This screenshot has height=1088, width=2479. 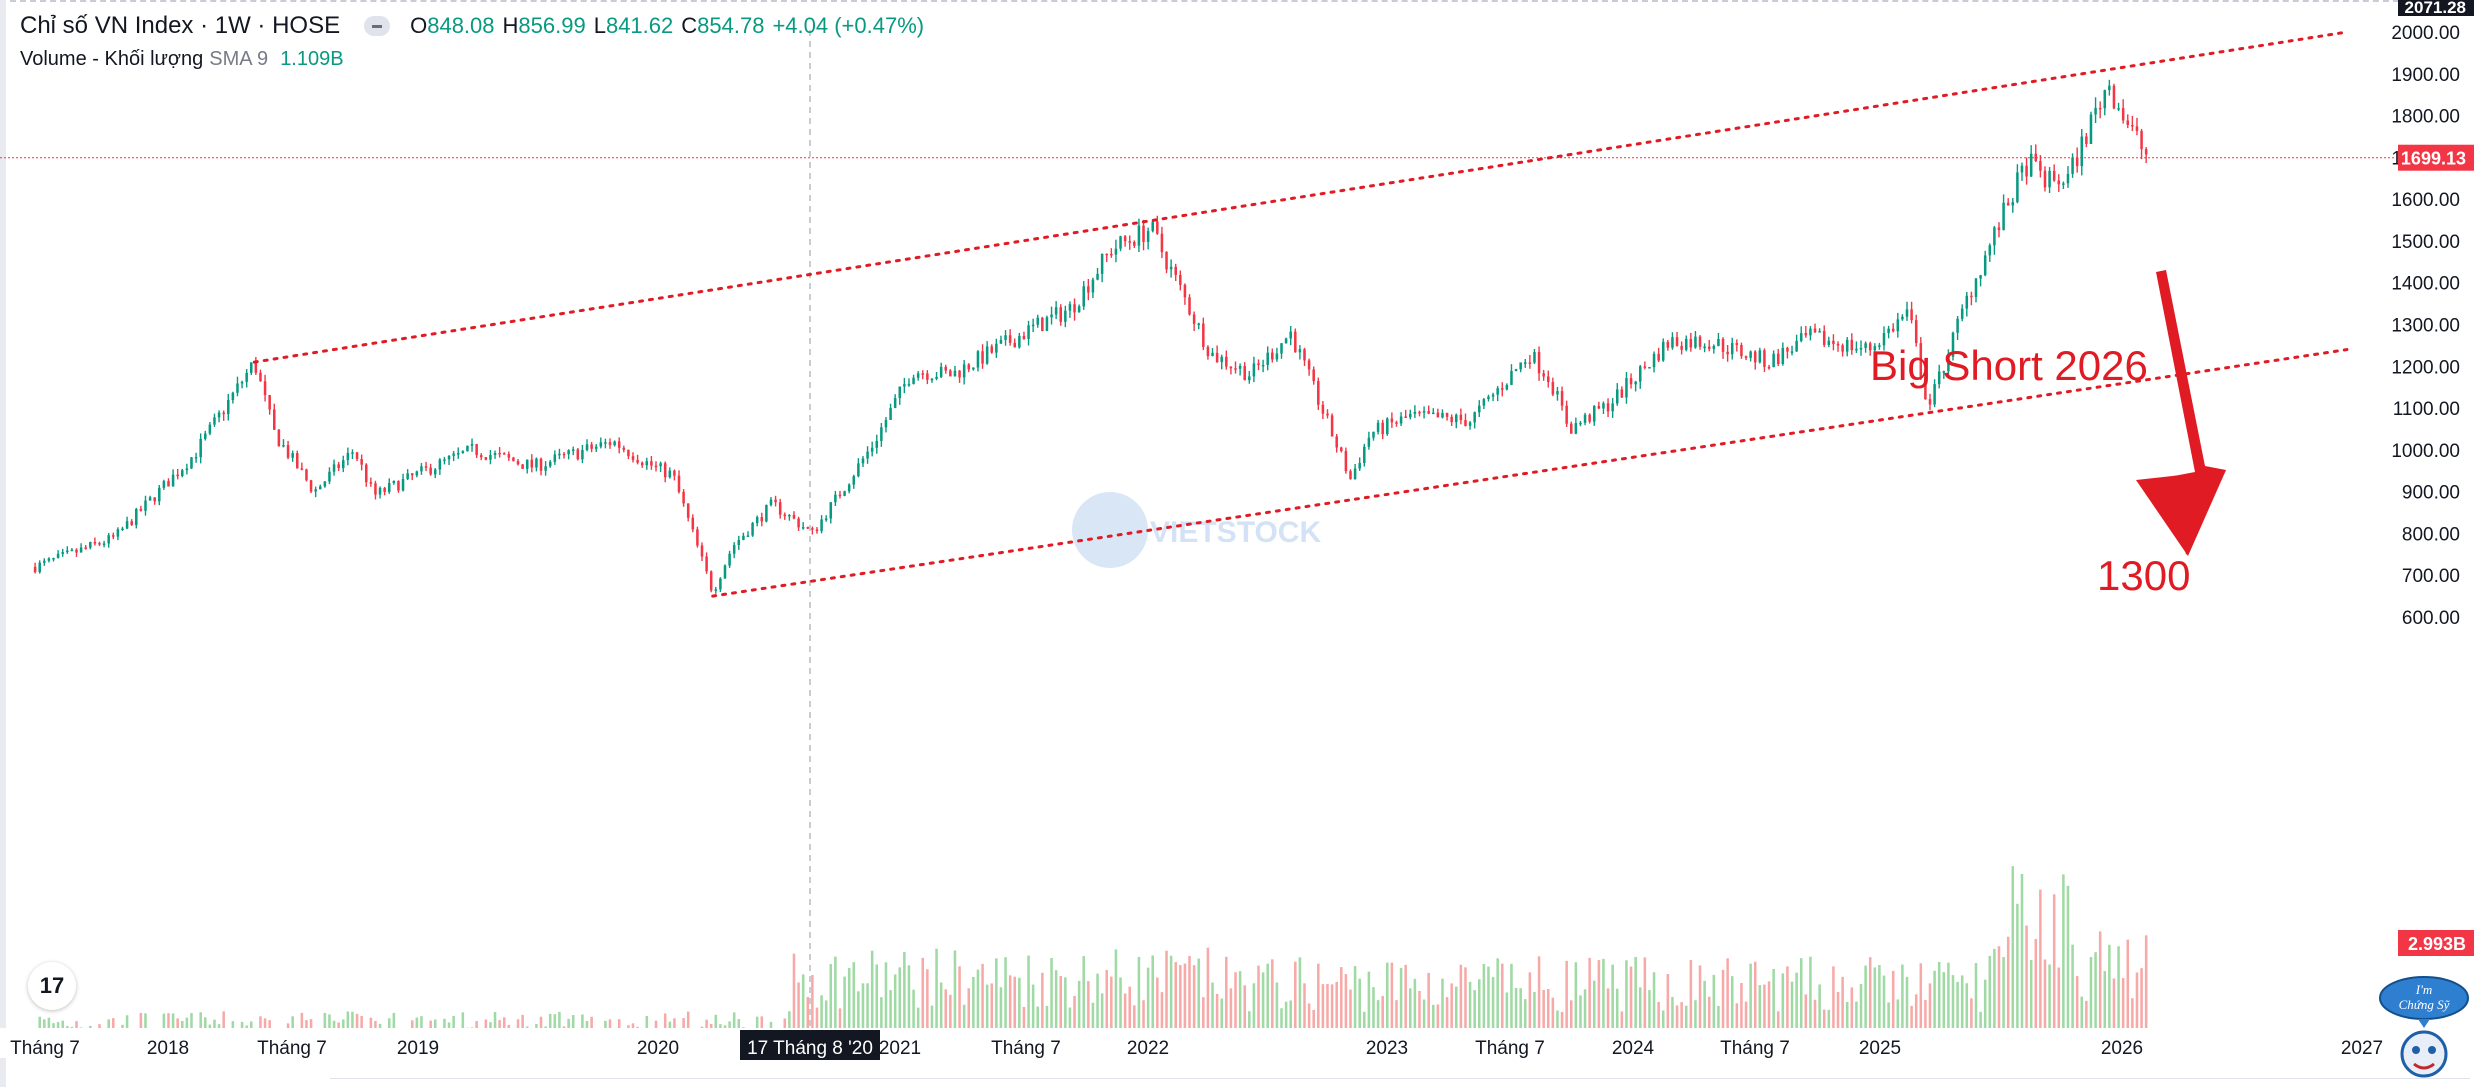 What do you see at coordinates (377, 26) in the screenshot?
I see `hide-icon` at bounding box center [377, 26].